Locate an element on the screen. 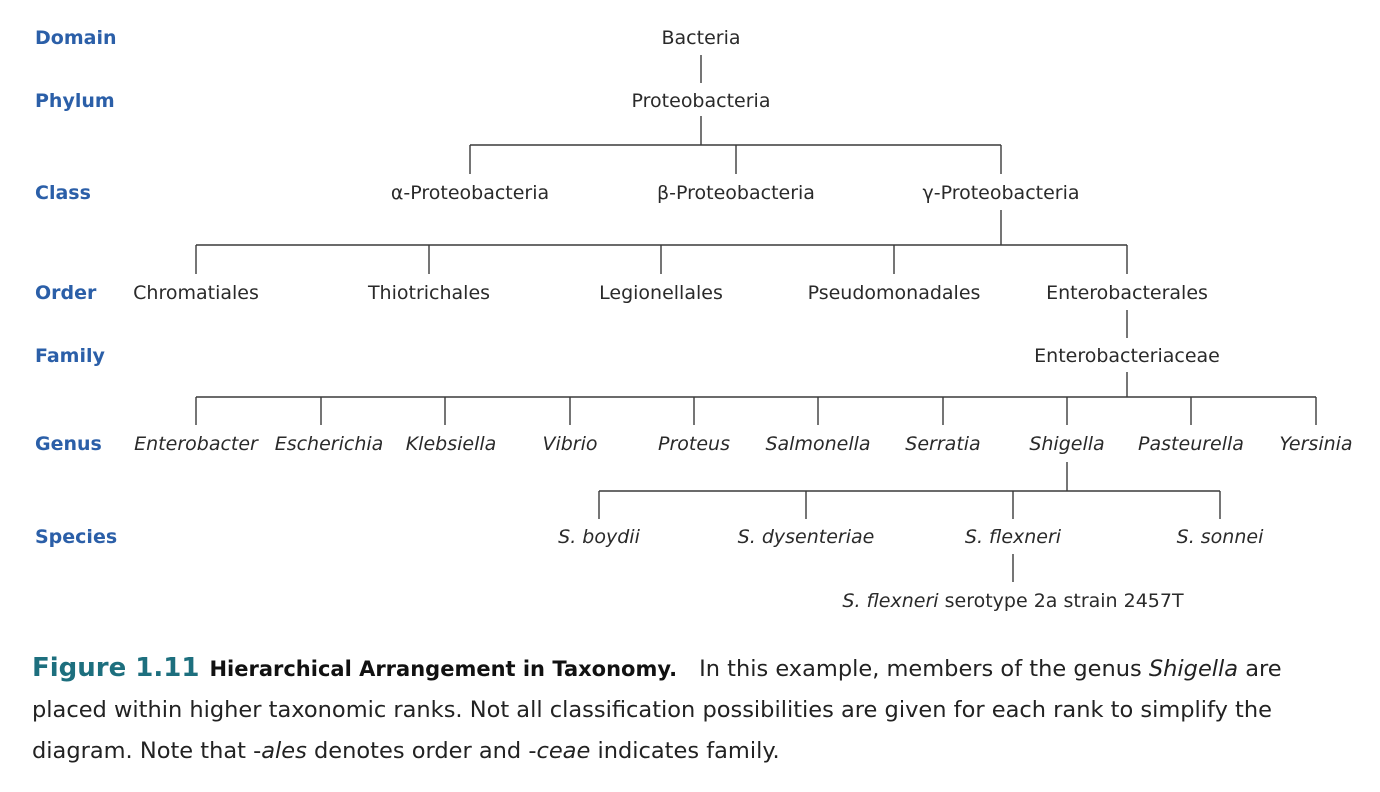 Image resolution: width=1380 pixels, height=792 pixels. figure-number: Figure 1.11 is located at coordinates (116, 668).